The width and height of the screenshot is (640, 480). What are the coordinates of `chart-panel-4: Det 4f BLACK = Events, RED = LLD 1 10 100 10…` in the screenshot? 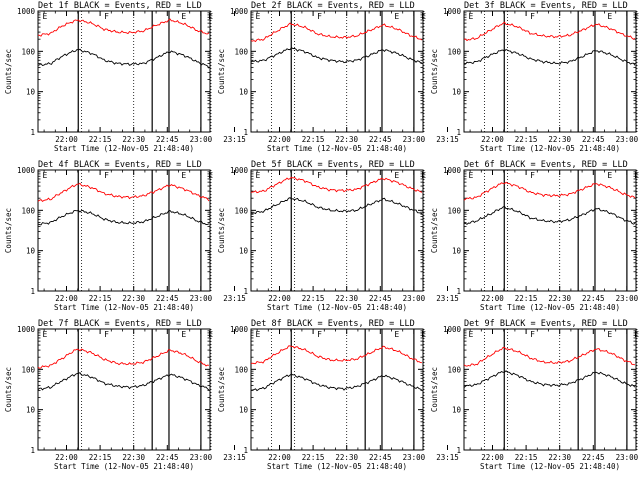 It's located at (138, 236).